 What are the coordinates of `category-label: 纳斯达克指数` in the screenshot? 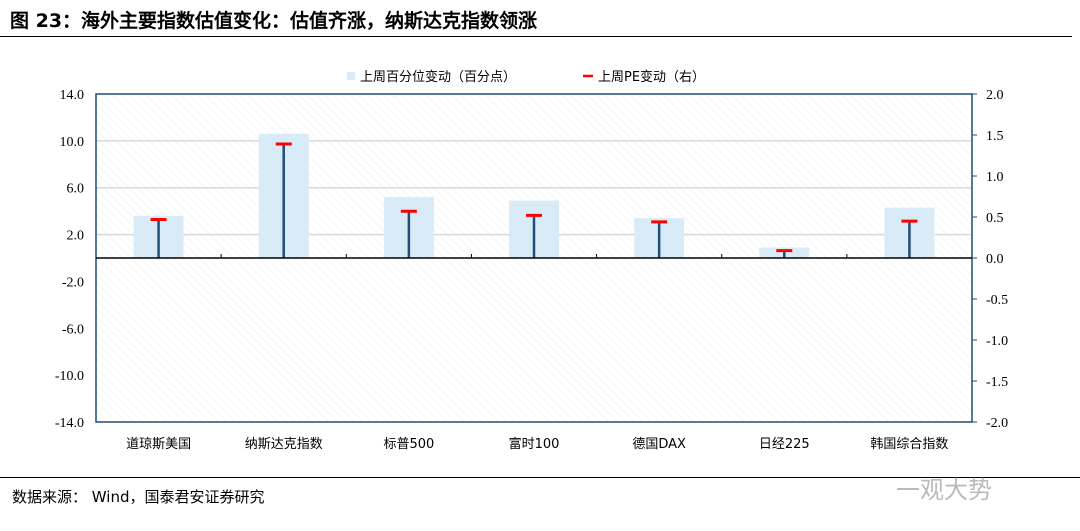 It's located at (284, 444).